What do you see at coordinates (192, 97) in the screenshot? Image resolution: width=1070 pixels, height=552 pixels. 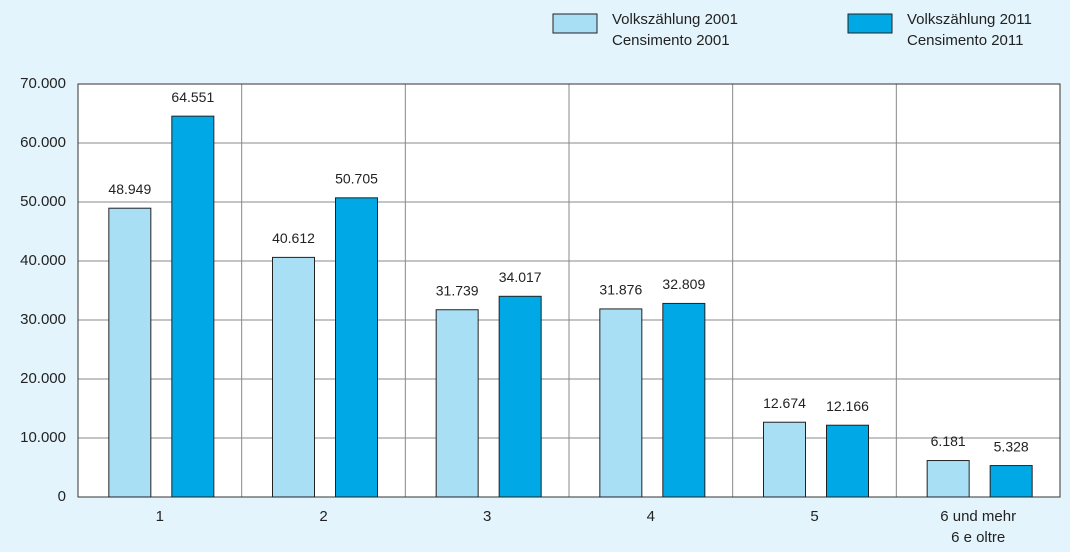 I see `data-label: 64.551` at bounding box center [192, 97].